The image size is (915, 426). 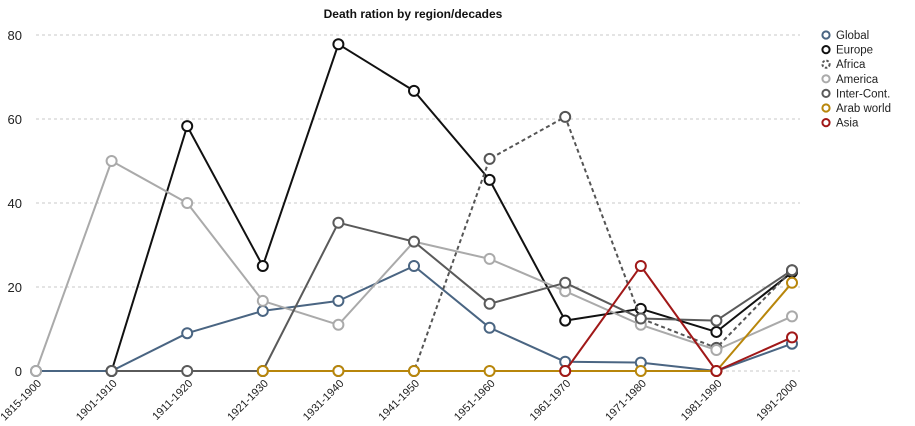 What do you see at coordinates (18, 371) in the screenshot?
I see `y-tick-label: 0` at bounding box center [18, 371].